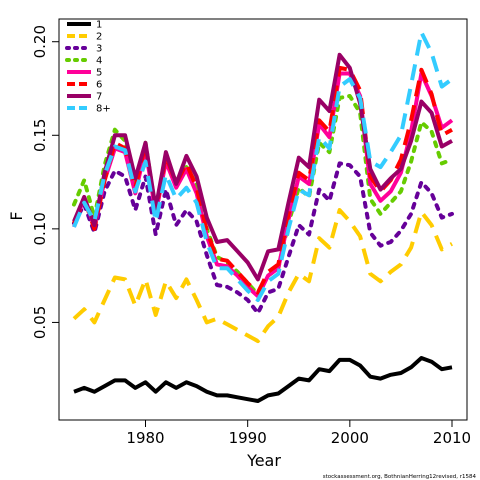 This screenshot has width=480, height=480. Describe the element at coordinates (40, 228) in the screenshot. I see `y-tick-label: 0.10` at that location.